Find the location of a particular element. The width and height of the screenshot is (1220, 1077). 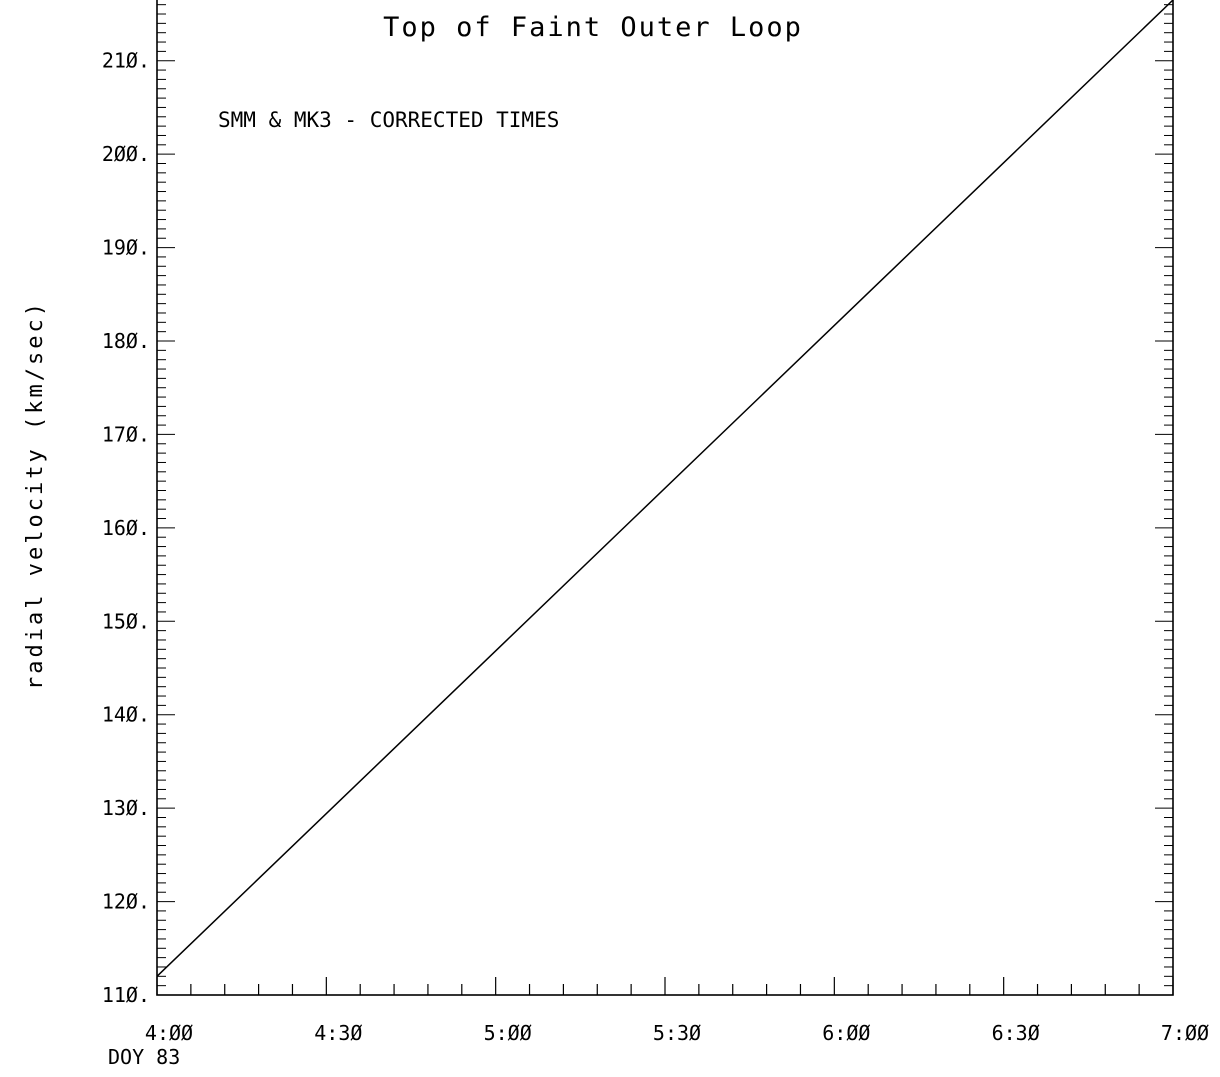

y-tick-label: 18Ø. is located at coordinates (126, 341).